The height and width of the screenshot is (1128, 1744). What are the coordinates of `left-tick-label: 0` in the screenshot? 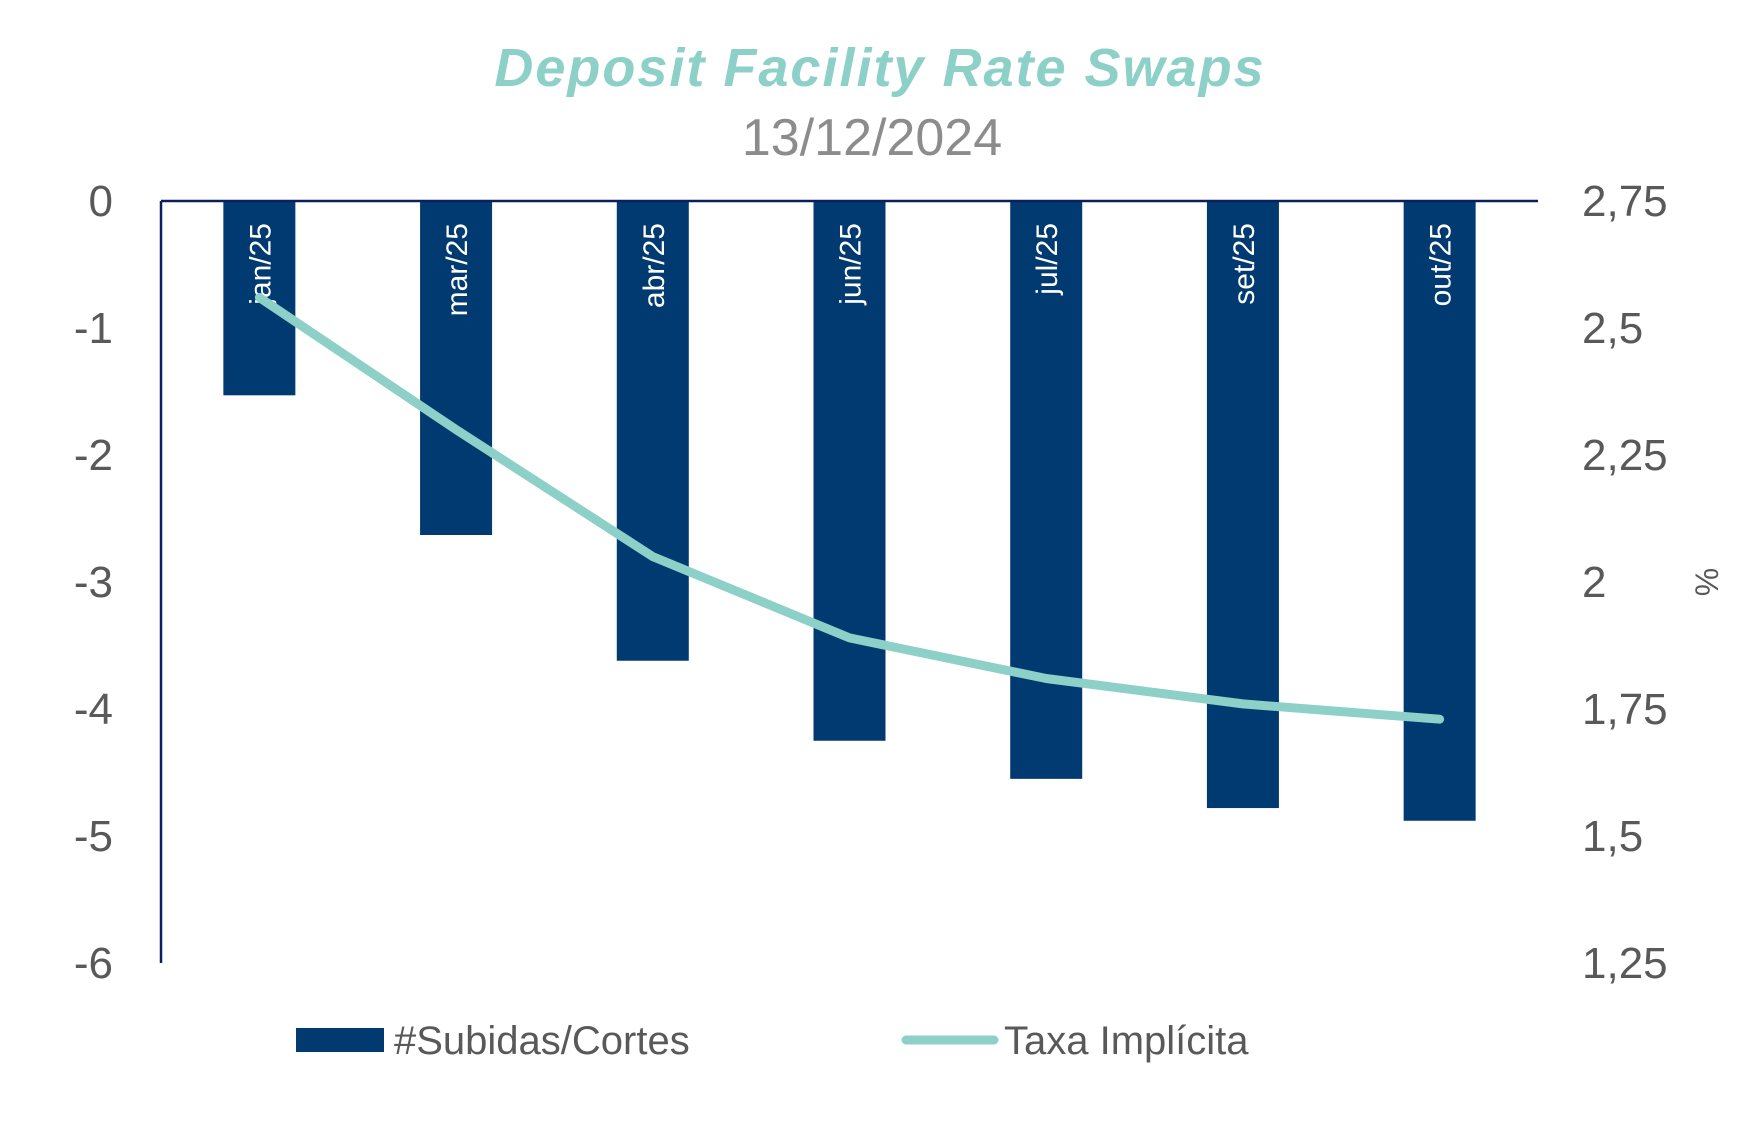 It's located at (101, 201).